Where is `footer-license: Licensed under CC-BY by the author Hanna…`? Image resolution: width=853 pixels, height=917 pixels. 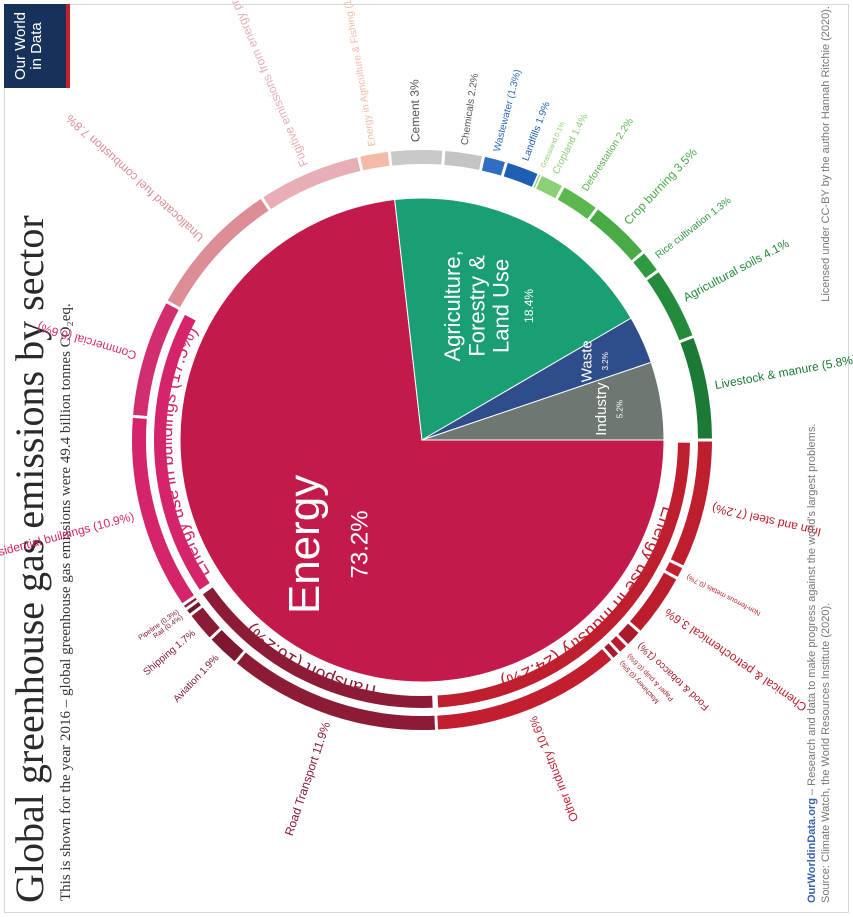 footer-license: Licensed under CC-BY by the author Hanna… is located at coordinates (826, 154).